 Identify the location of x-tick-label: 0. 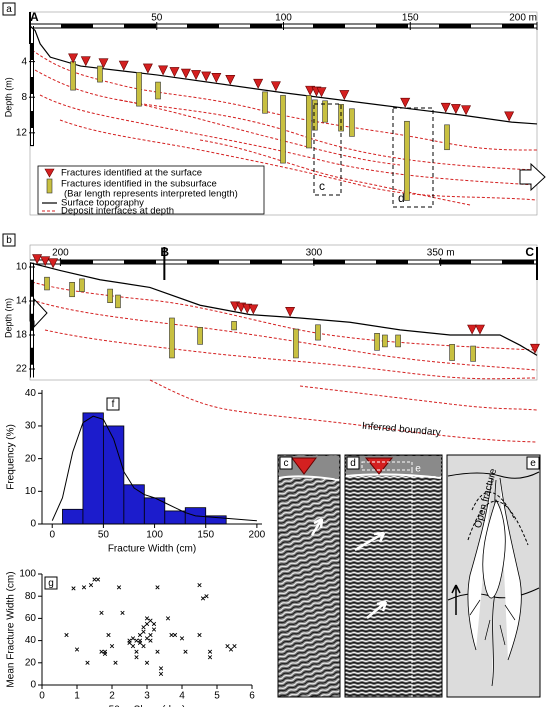
(42, 696).